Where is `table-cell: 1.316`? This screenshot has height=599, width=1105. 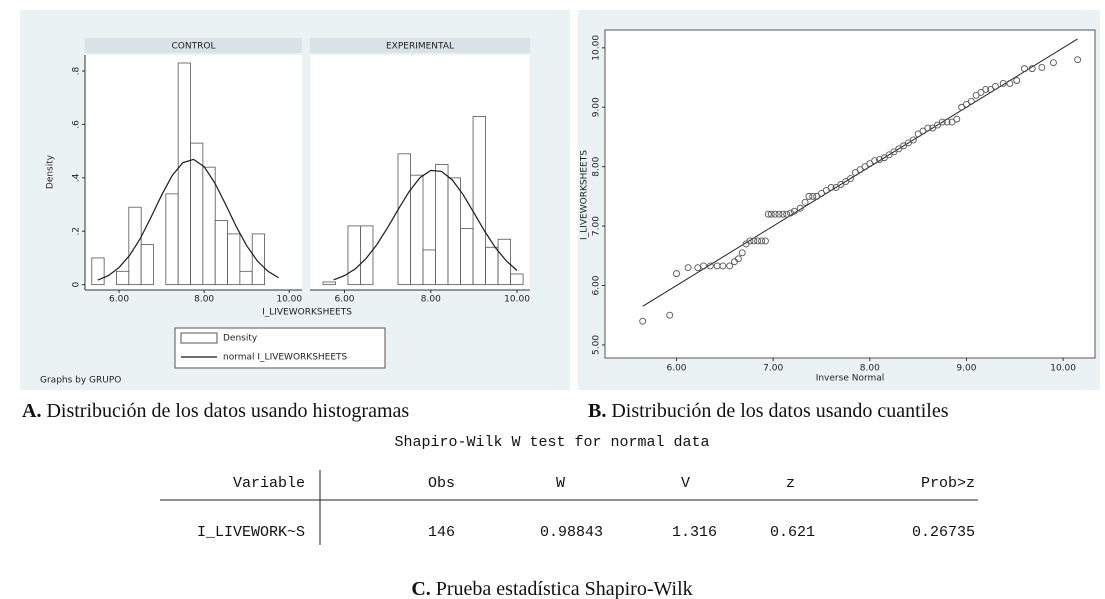 table-cell: 1.316 is located at coordinates (694, 532).